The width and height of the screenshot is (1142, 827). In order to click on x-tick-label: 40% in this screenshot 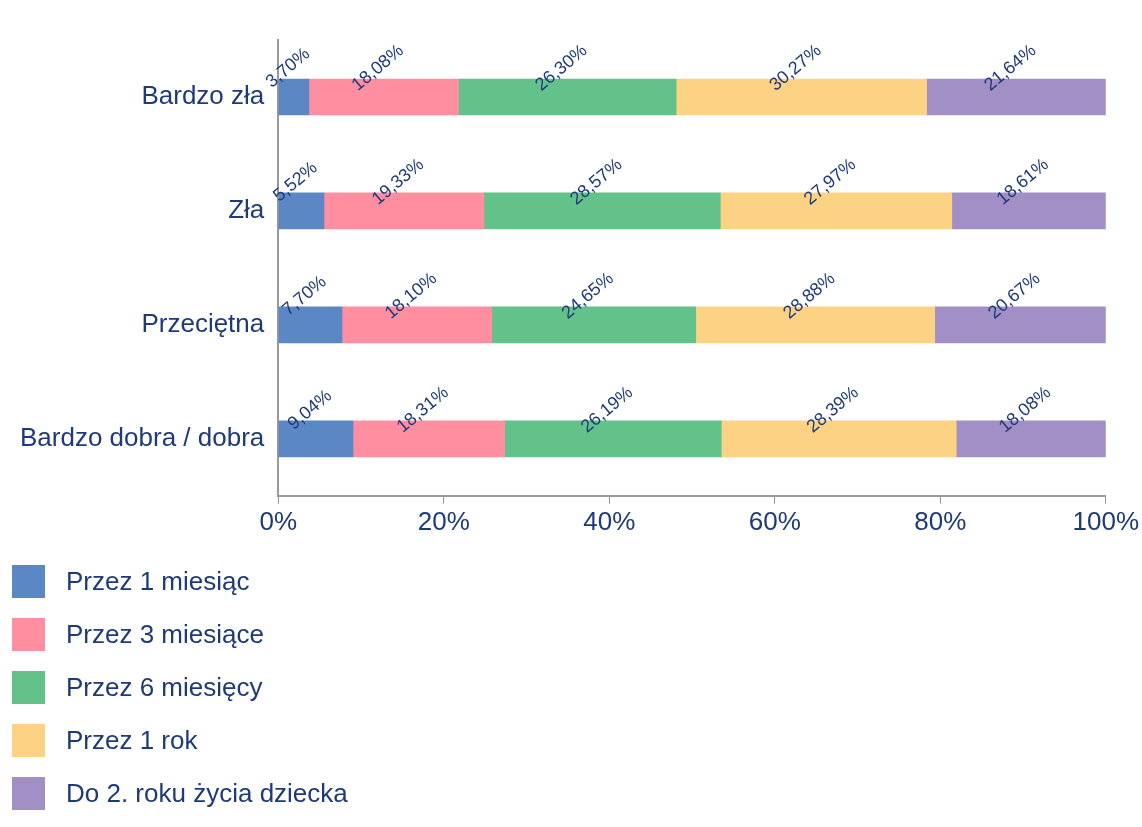, I will do `click(609, 520)`.